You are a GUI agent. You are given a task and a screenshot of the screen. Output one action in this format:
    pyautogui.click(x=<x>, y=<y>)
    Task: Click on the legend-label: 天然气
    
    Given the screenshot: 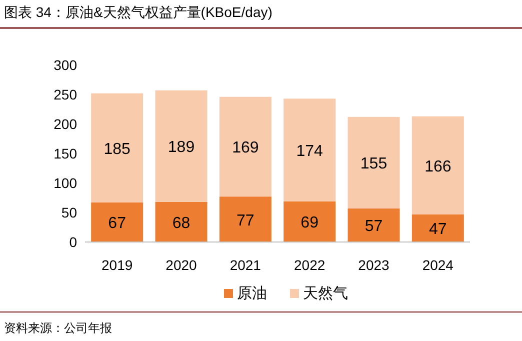 What is the action you would take?
    pyautogui.click(x=325, y=293)
    